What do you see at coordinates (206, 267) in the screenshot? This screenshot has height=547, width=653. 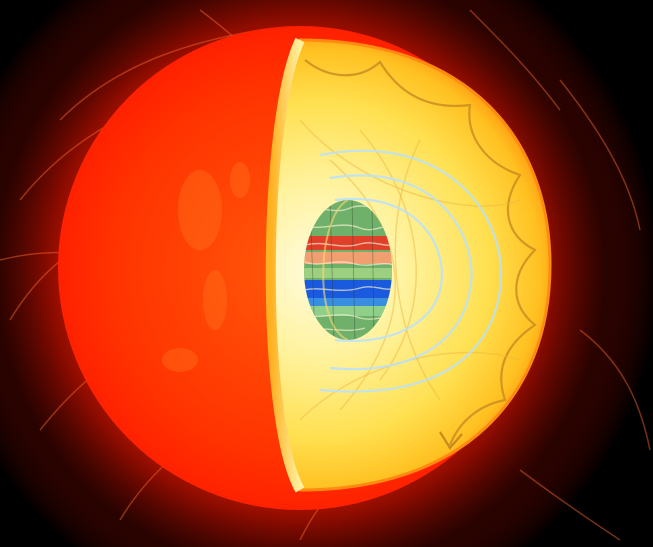 I see `surface-texture` at bounding box center [206, 267].